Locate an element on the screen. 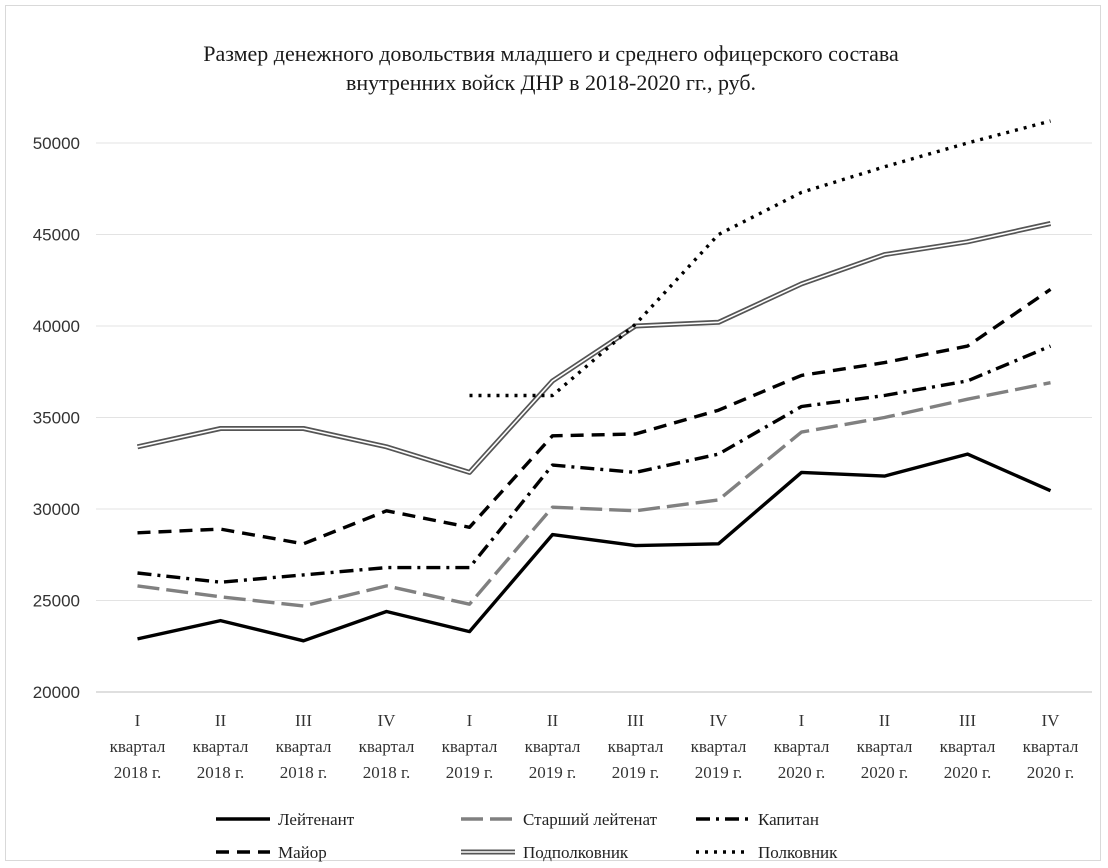 The height and width of the screenshot is (868, 1108). legend-item: Лейтенант is located at coordinates (285, 819).